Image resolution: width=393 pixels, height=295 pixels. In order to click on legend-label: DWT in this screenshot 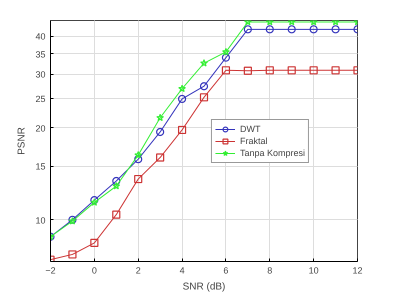, I will do `click(250, 128)`.